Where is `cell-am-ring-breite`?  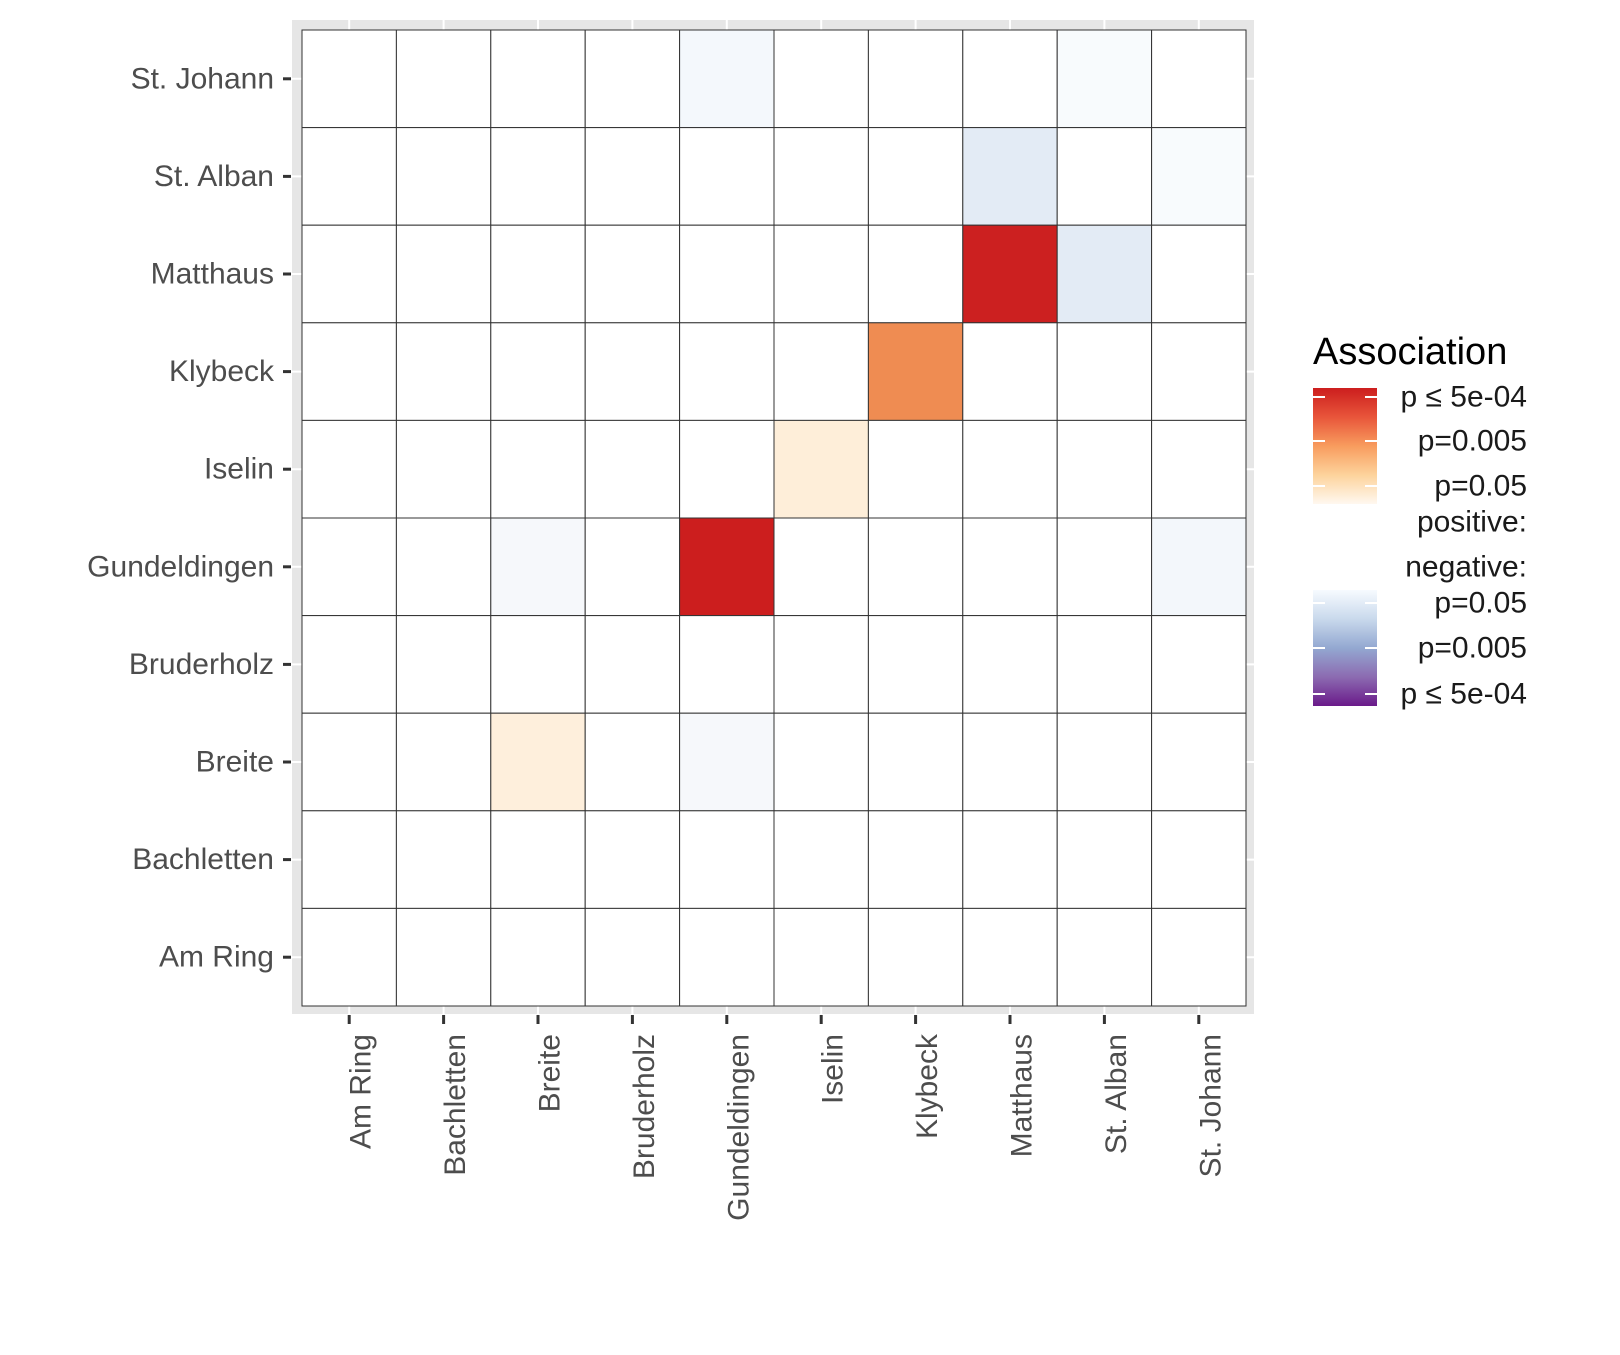
cell-am-ring-breite is located at coordinates (349, 762).